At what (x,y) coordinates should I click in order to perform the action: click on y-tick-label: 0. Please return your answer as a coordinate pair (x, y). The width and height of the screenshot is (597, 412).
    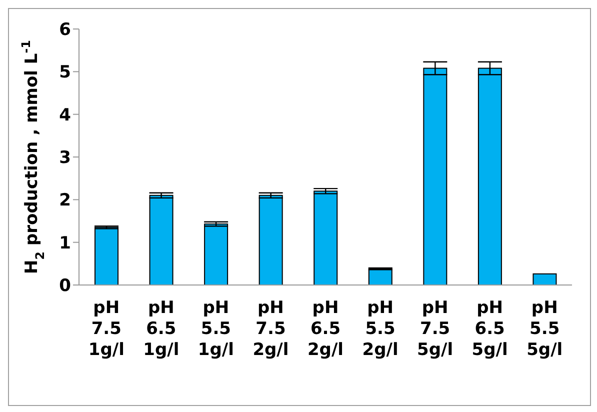
    Looking at the image, I should click on (65, 286).